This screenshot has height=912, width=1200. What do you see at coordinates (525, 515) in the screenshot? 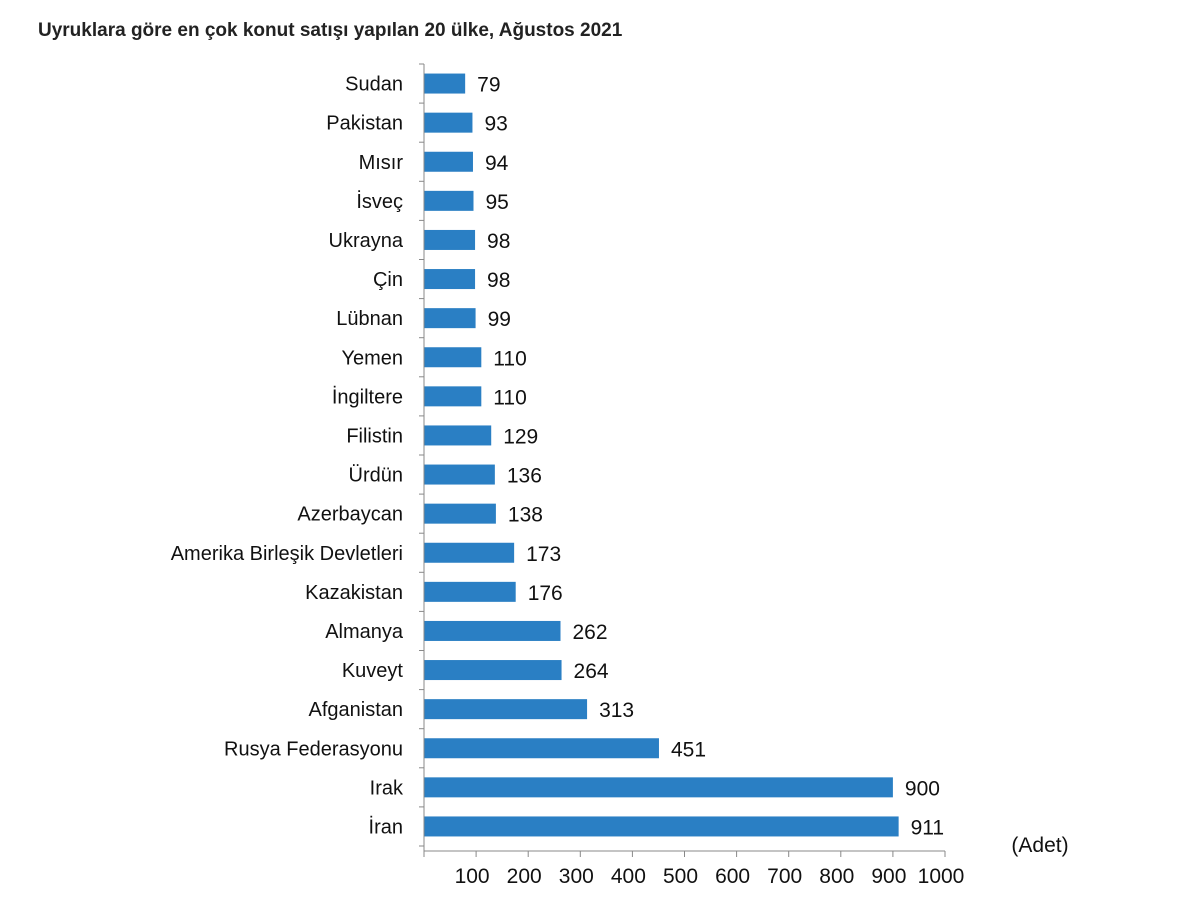
I see `data-label: 138` at bounding box center [525, 515].